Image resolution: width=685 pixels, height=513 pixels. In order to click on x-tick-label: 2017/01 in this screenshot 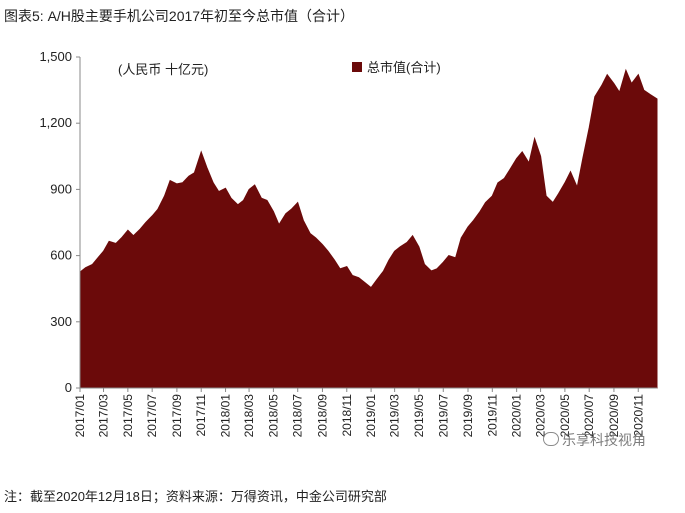, I will do `click(80, 416)`.